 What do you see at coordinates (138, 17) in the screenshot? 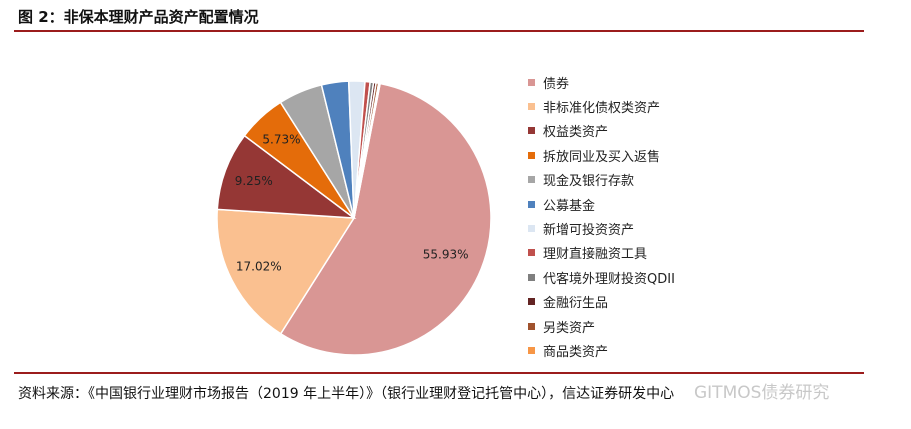
I see `figure-title: 图 2：非保本理财产品资产配置情况` at bounding box center [138, 17].